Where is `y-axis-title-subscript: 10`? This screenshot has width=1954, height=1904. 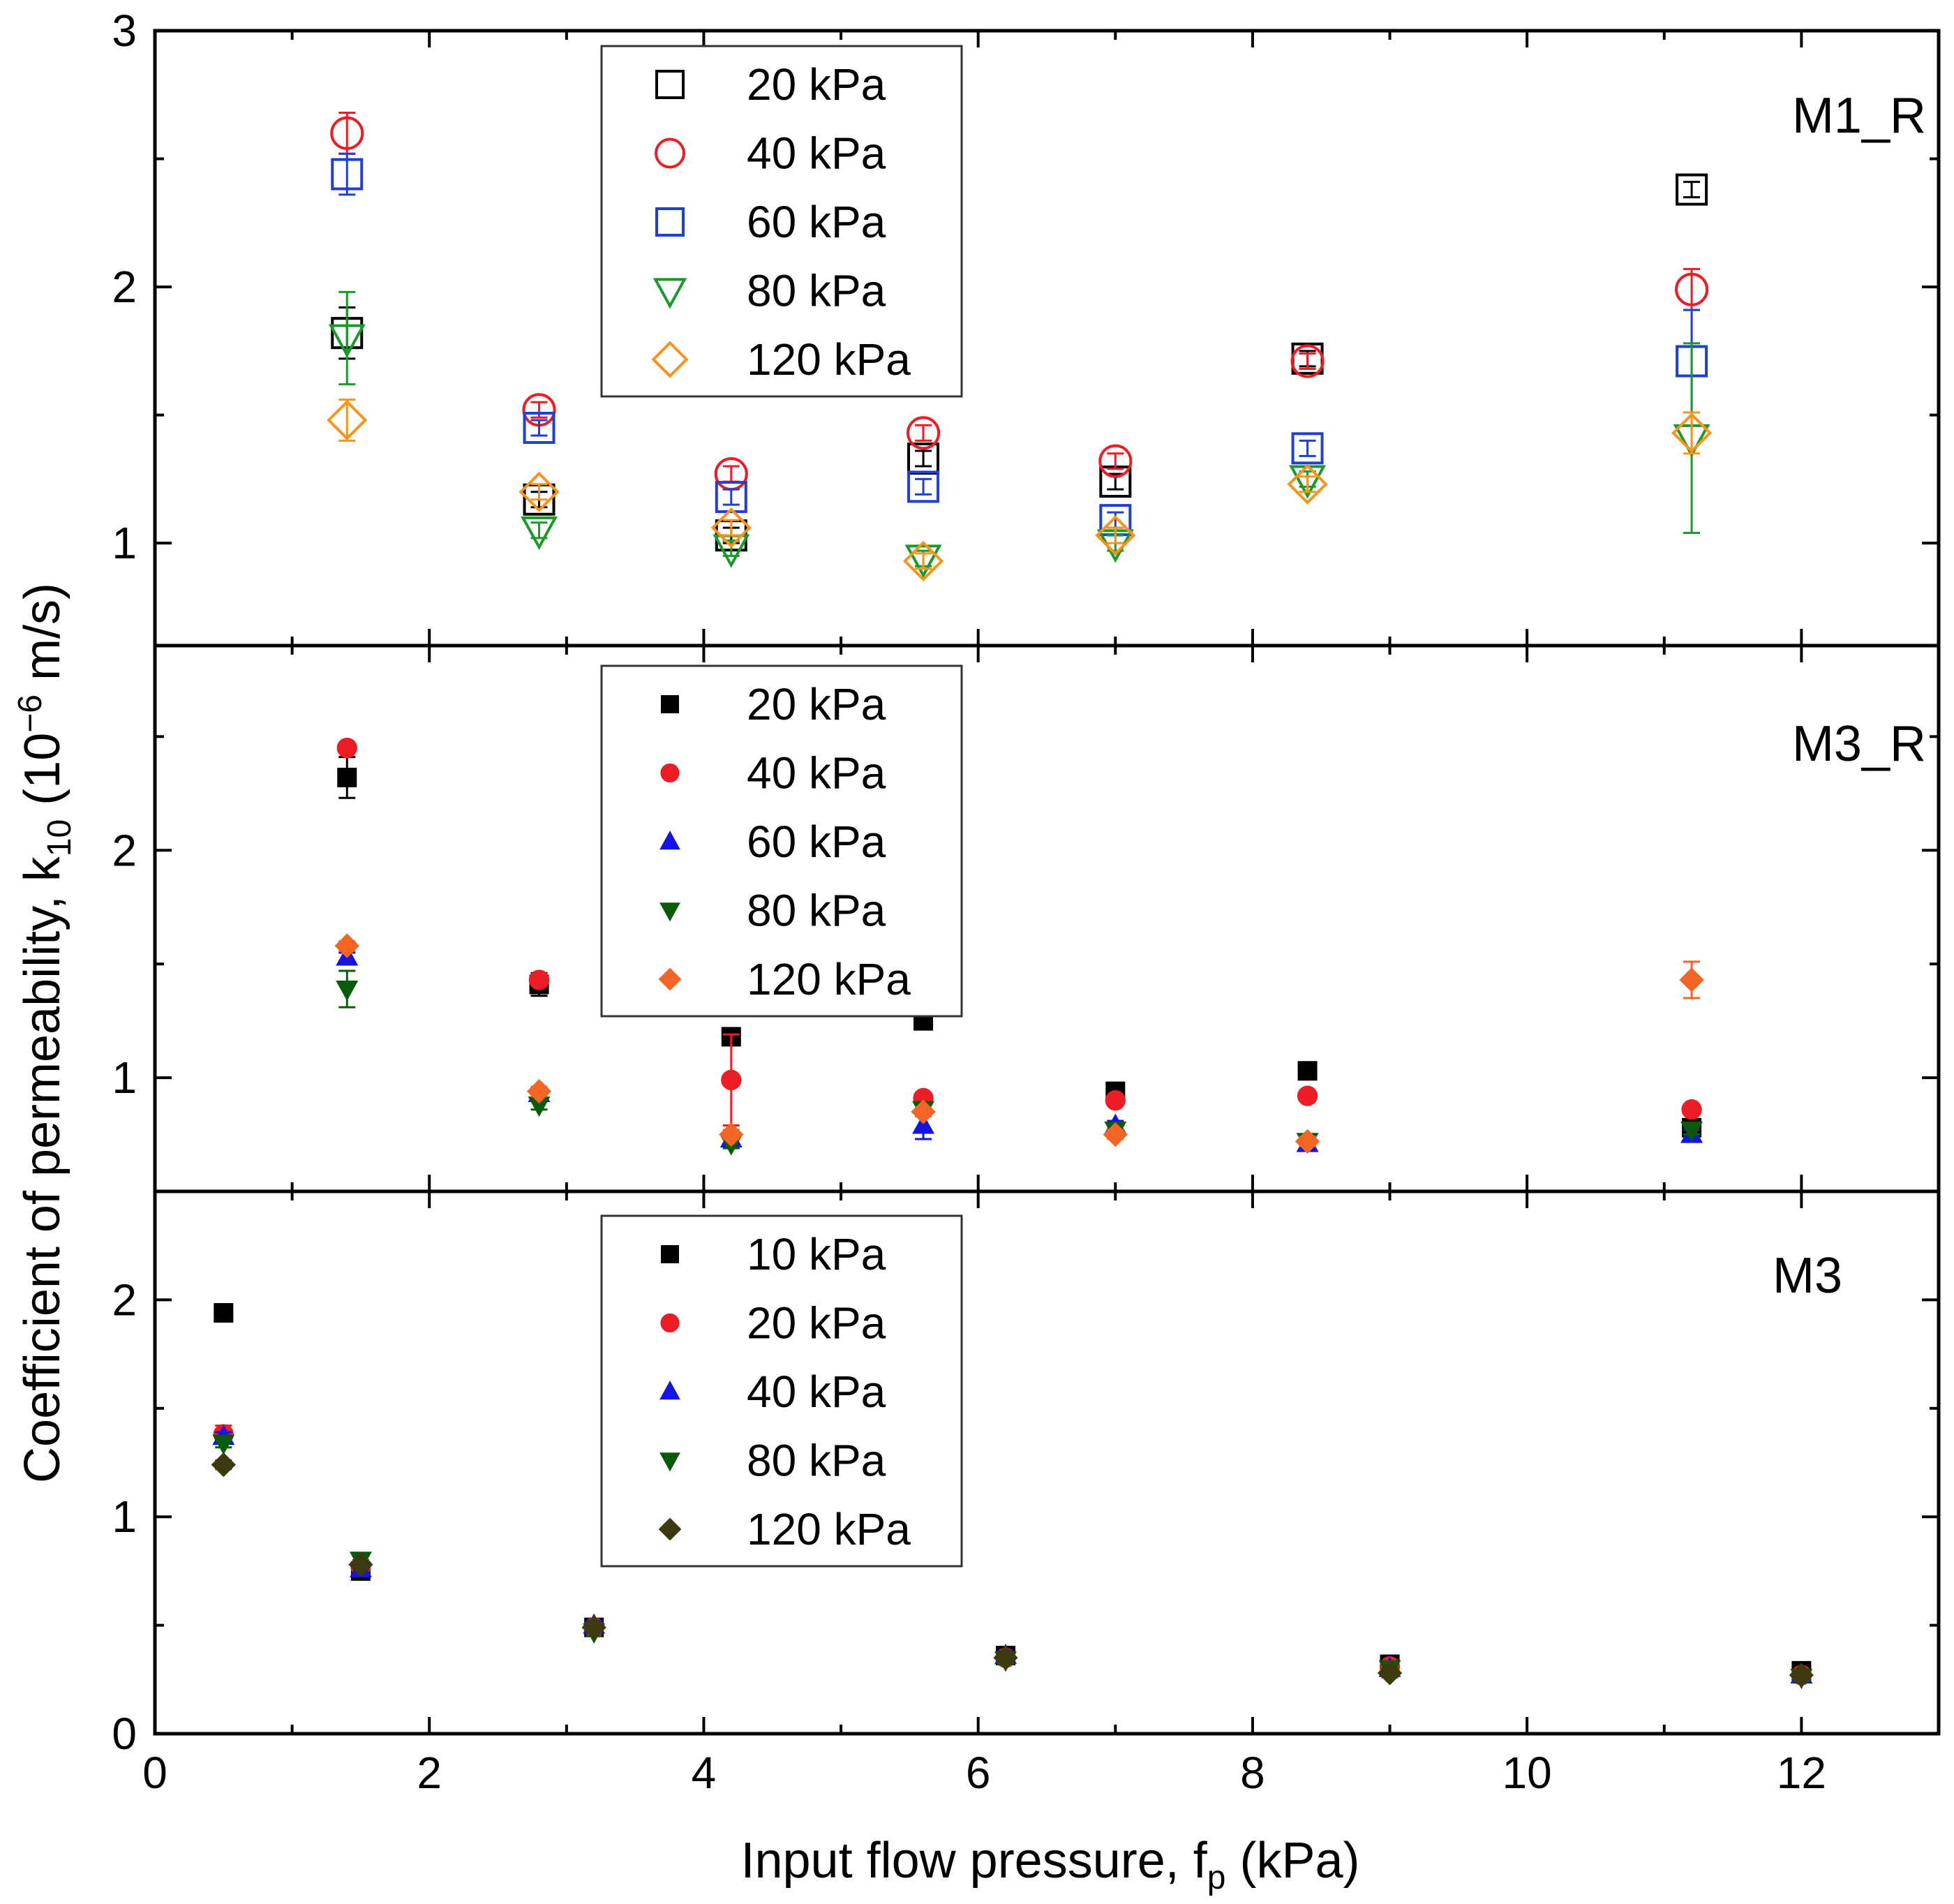 y-axis-title-subscript: 10 is located at coordinates (59, 838).